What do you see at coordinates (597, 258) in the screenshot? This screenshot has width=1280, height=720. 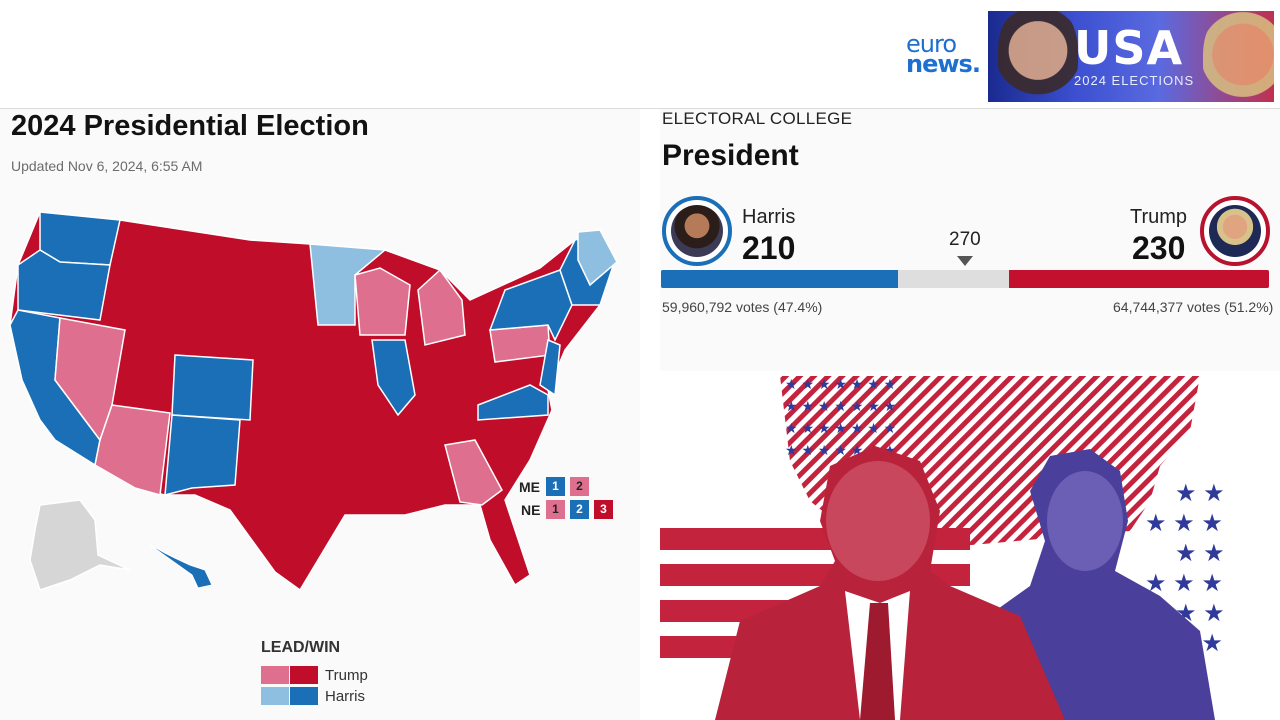 I see `state-maine` at bounding box center [597, 258].